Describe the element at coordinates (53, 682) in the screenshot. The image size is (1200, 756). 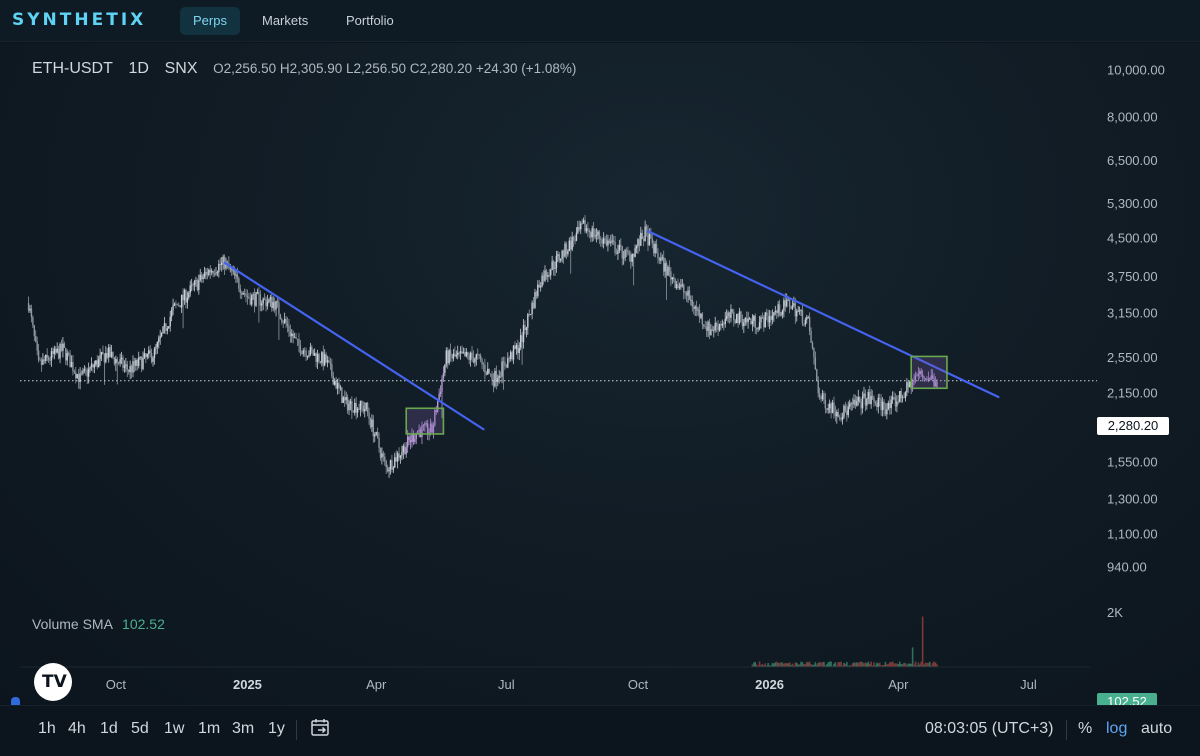
I see `tradingview-logo-icon: TV` at that location.